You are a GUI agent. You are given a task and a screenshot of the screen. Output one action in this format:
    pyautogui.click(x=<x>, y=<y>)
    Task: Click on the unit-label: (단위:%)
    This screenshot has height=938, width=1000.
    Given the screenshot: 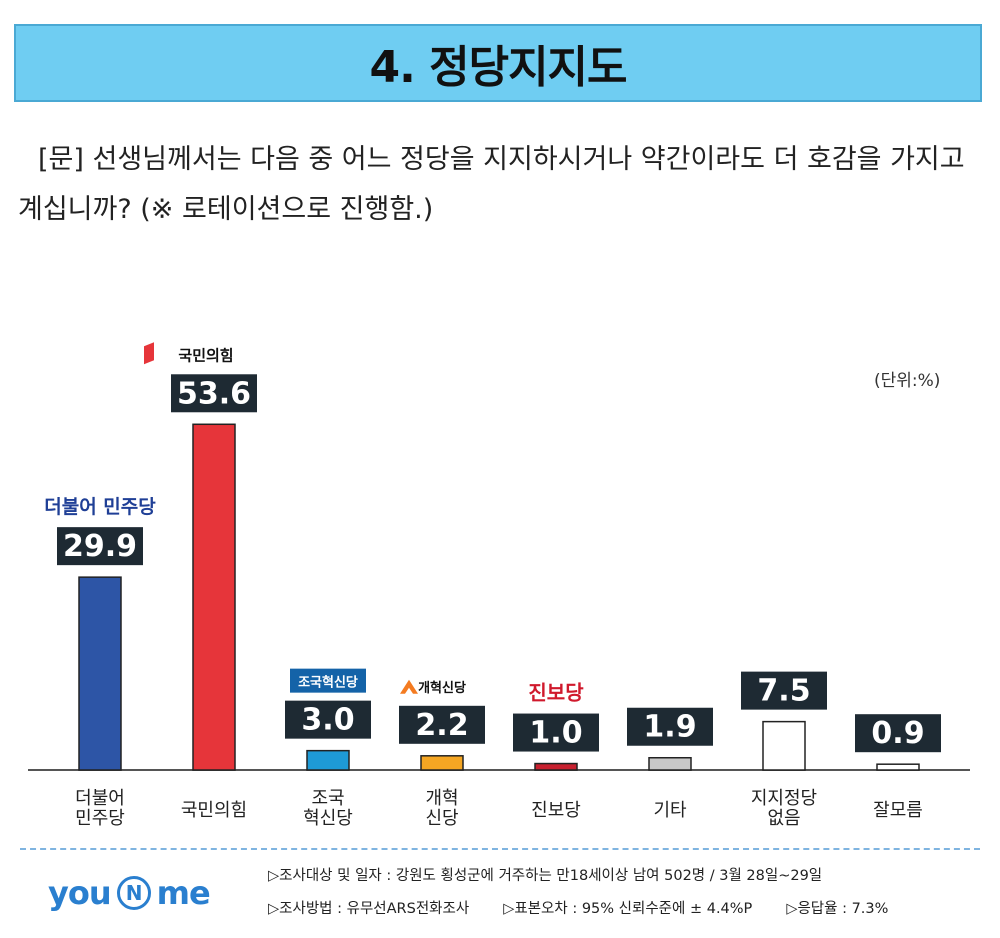 What is the action you would take?
    pyautogui.click(x=907, y=381)
    